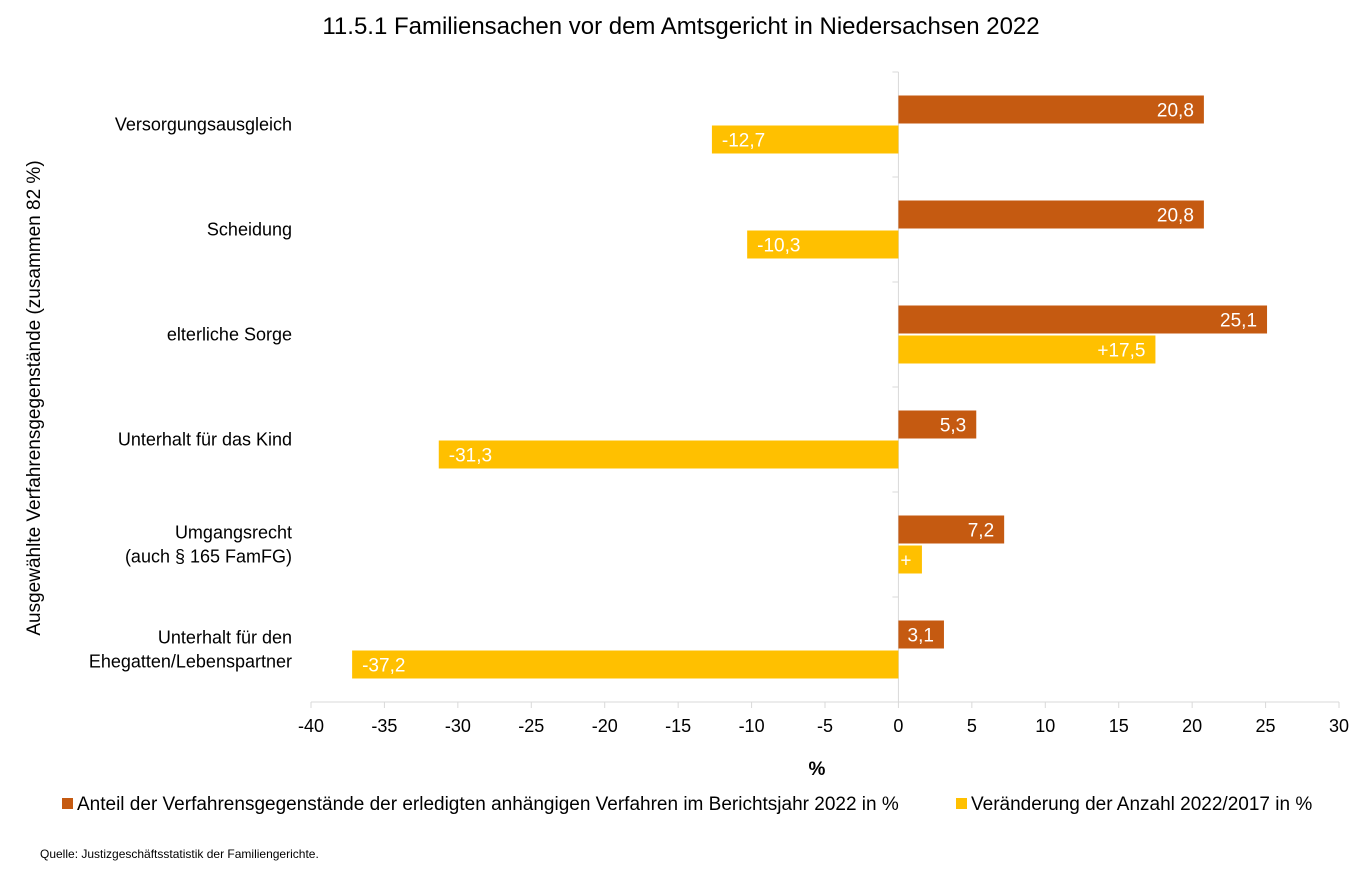 The image size is (1367, 870). What do you see at coordinates (1045, 726) in the screenshot?
I see `x-tick-label: 10` at bounding box center [1045, 726].